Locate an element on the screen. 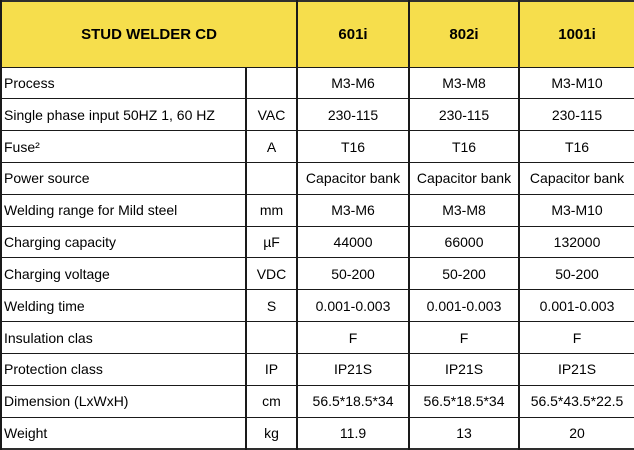 The image size is (634, 450). row-label: Weight is located at coordinates (123, 433).